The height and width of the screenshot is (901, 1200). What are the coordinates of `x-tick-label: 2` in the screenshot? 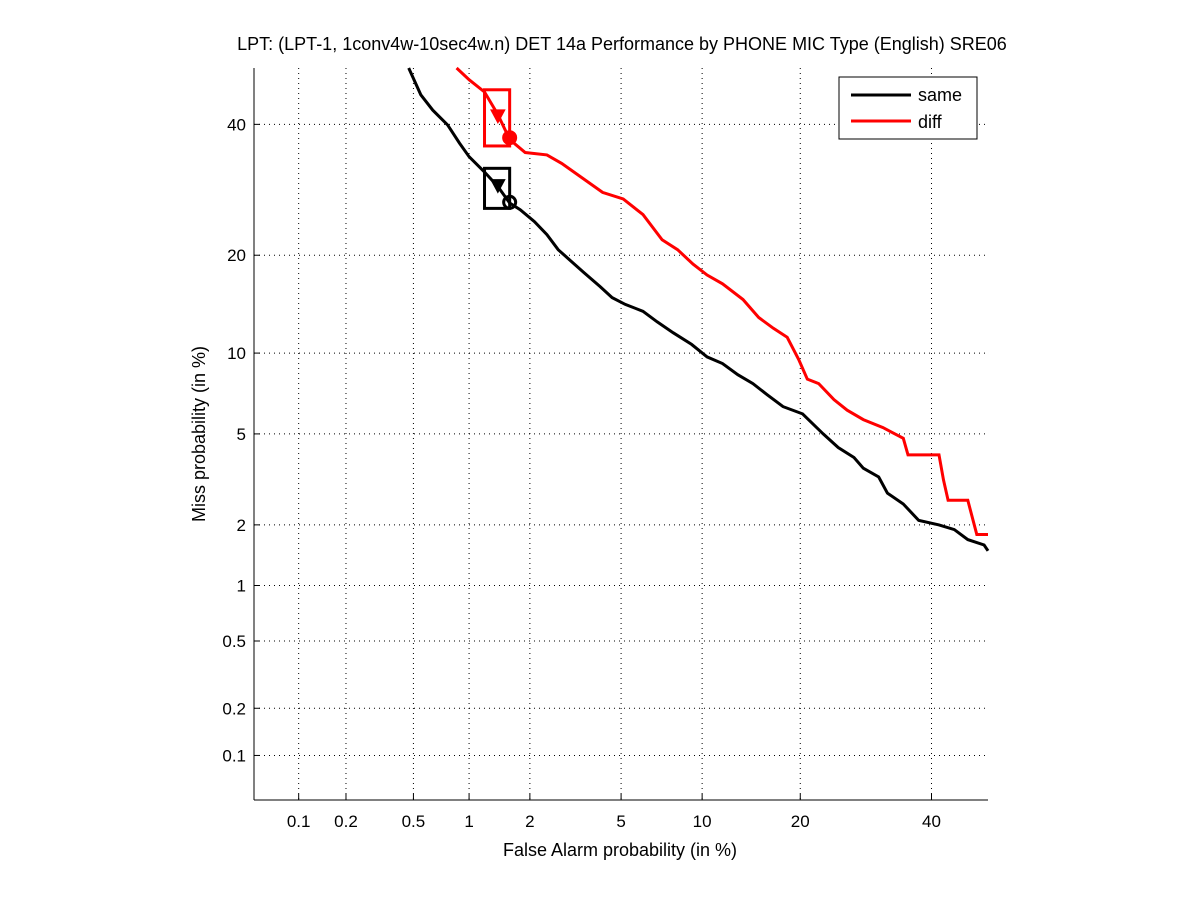 It's located at (529, 821).